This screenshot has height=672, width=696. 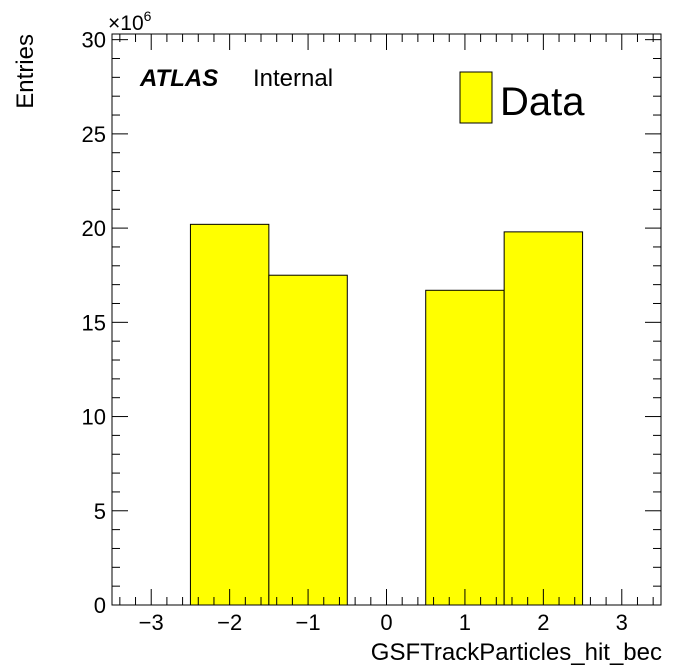 What do you see at coordinates (386, 622) in the screenshot?
I see `x-tick-label: 0` at bounding box center [386, 622].